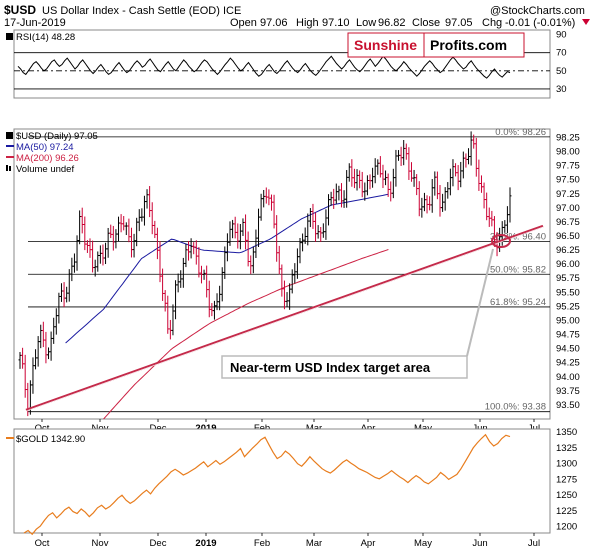  I want to click on fib-label: 61.8%: 95.24, so click(518, 302).